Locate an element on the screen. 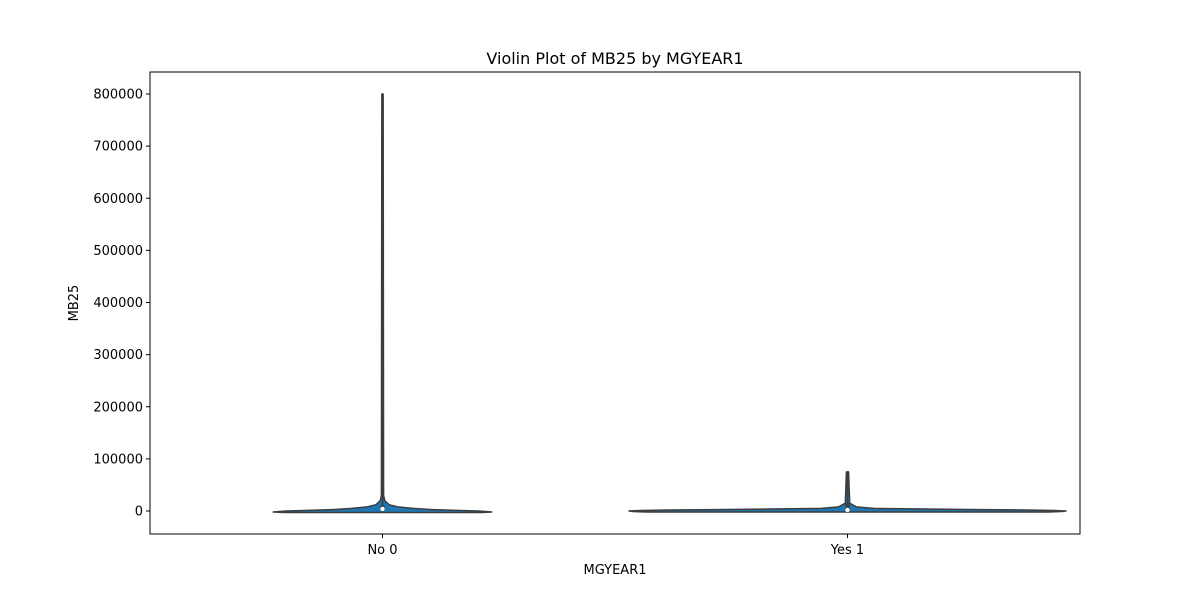 The image size is (1200, 604). y-tick-label: 400000 is located at coordinates (118, 303).